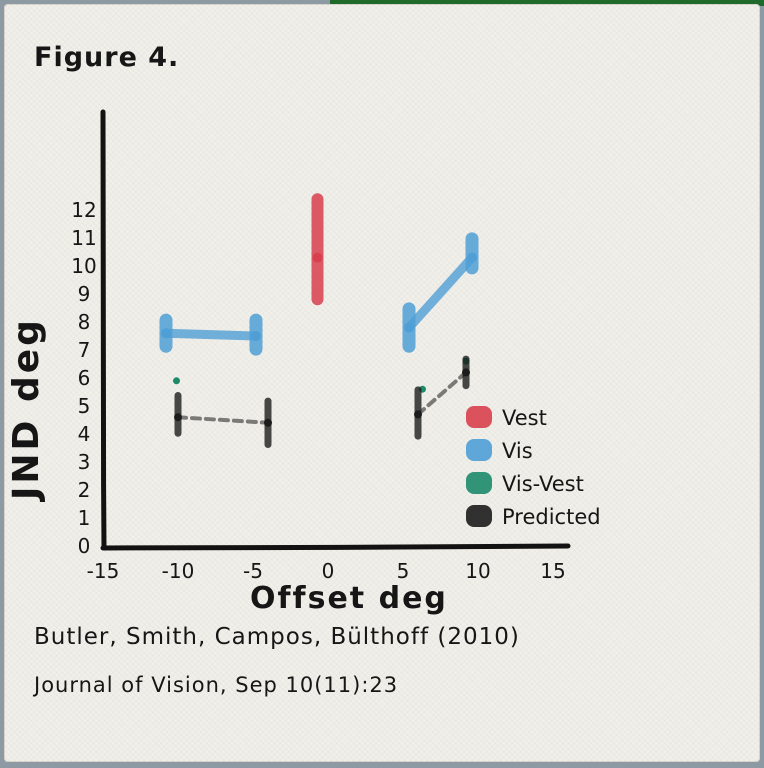  I want to click on y-tick-label: 7, so click(84, 350).